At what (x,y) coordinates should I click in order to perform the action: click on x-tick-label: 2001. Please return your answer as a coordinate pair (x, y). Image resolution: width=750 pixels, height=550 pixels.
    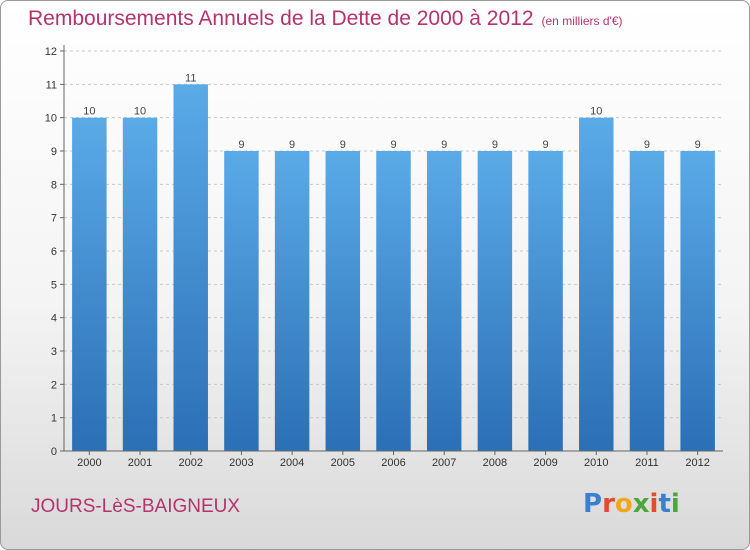
    Looking at the image, I should click on (140, 463).